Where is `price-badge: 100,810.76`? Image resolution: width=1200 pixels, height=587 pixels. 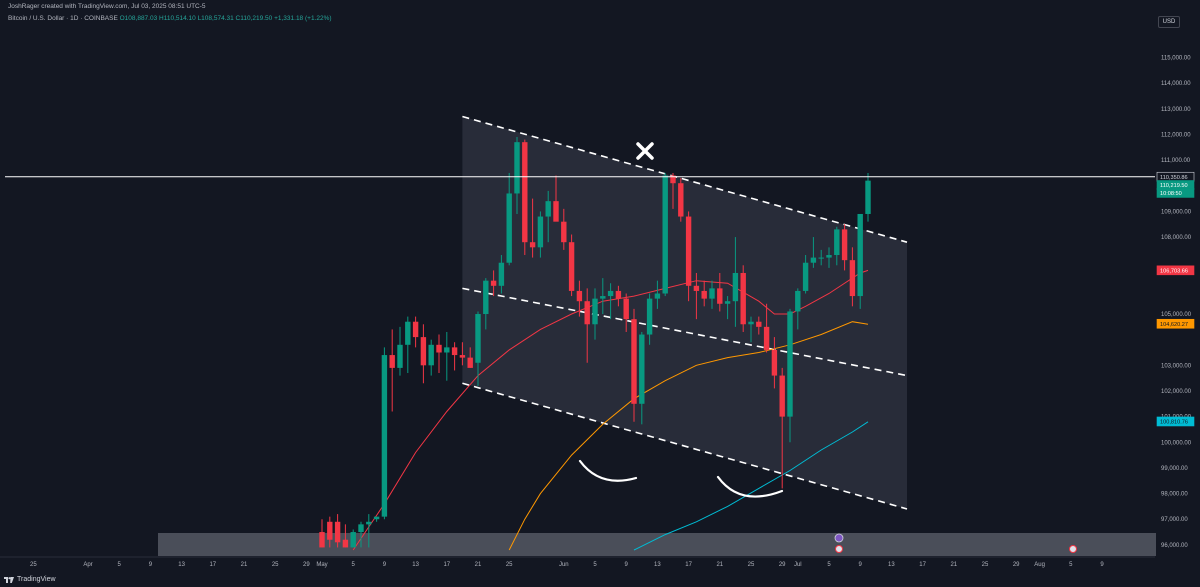
price-badge: 100,810.76 is located at coordinates (1175, 421).